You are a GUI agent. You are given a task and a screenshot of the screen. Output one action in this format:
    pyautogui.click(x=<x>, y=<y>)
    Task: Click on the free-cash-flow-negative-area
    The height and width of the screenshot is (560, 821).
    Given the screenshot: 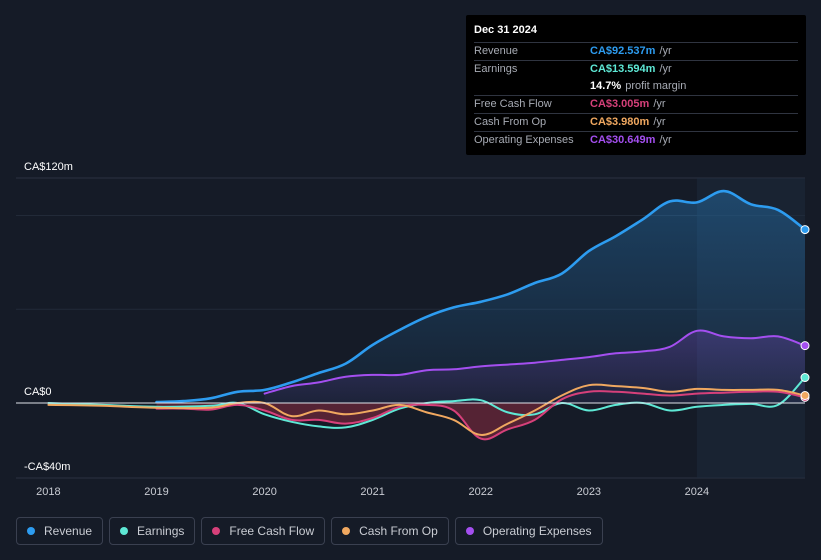 What is the action you would take?
    pyautogui.click(x=480, y=421)
    